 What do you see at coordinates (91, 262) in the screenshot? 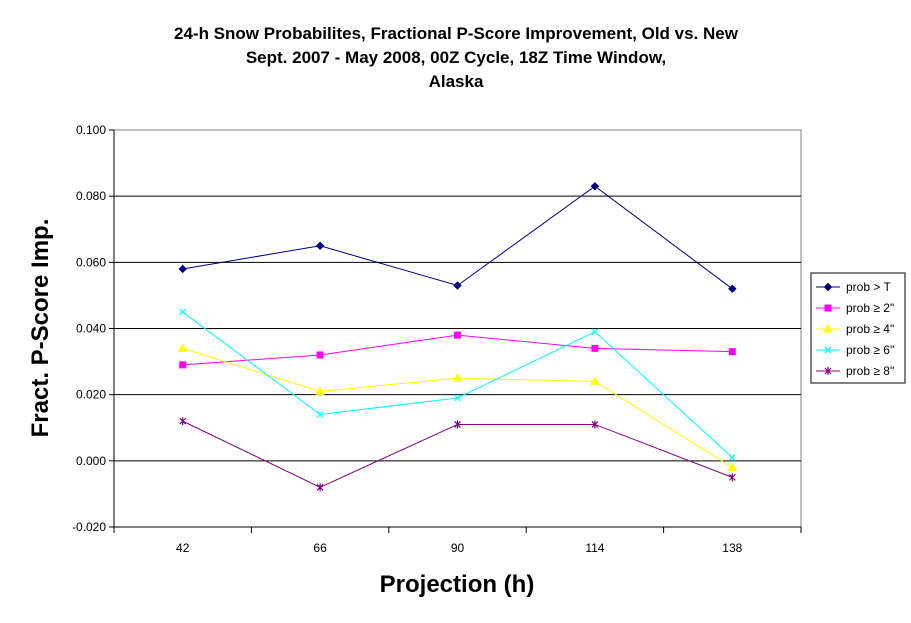
I see `y-tick-label: 0.060` at bounding box center [91, 262].